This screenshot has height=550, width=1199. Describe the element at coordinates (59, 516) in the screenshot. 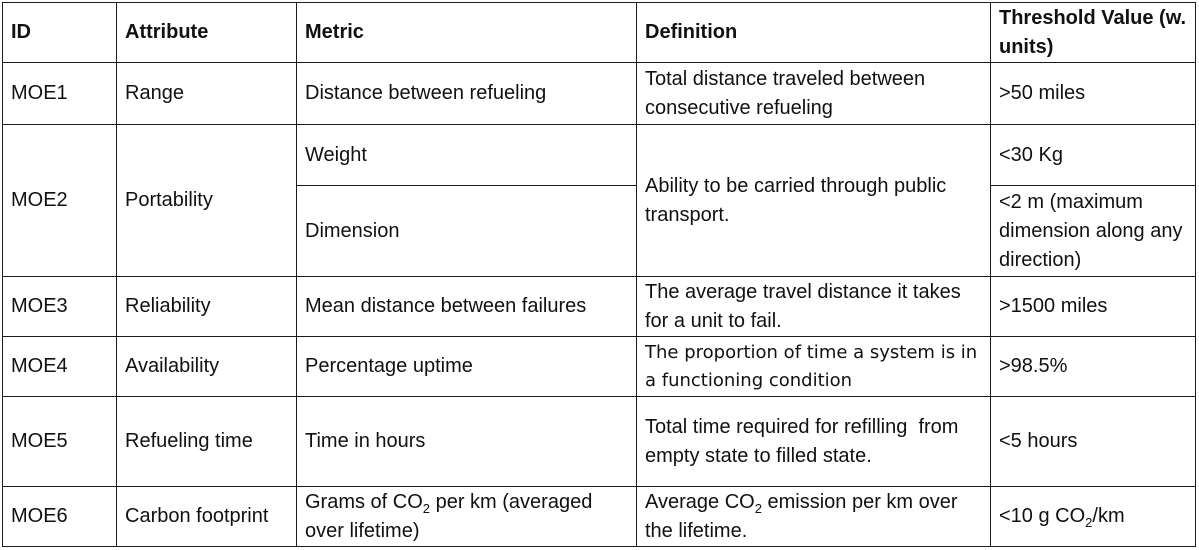

I see `cell-id: MOE6` at that location.